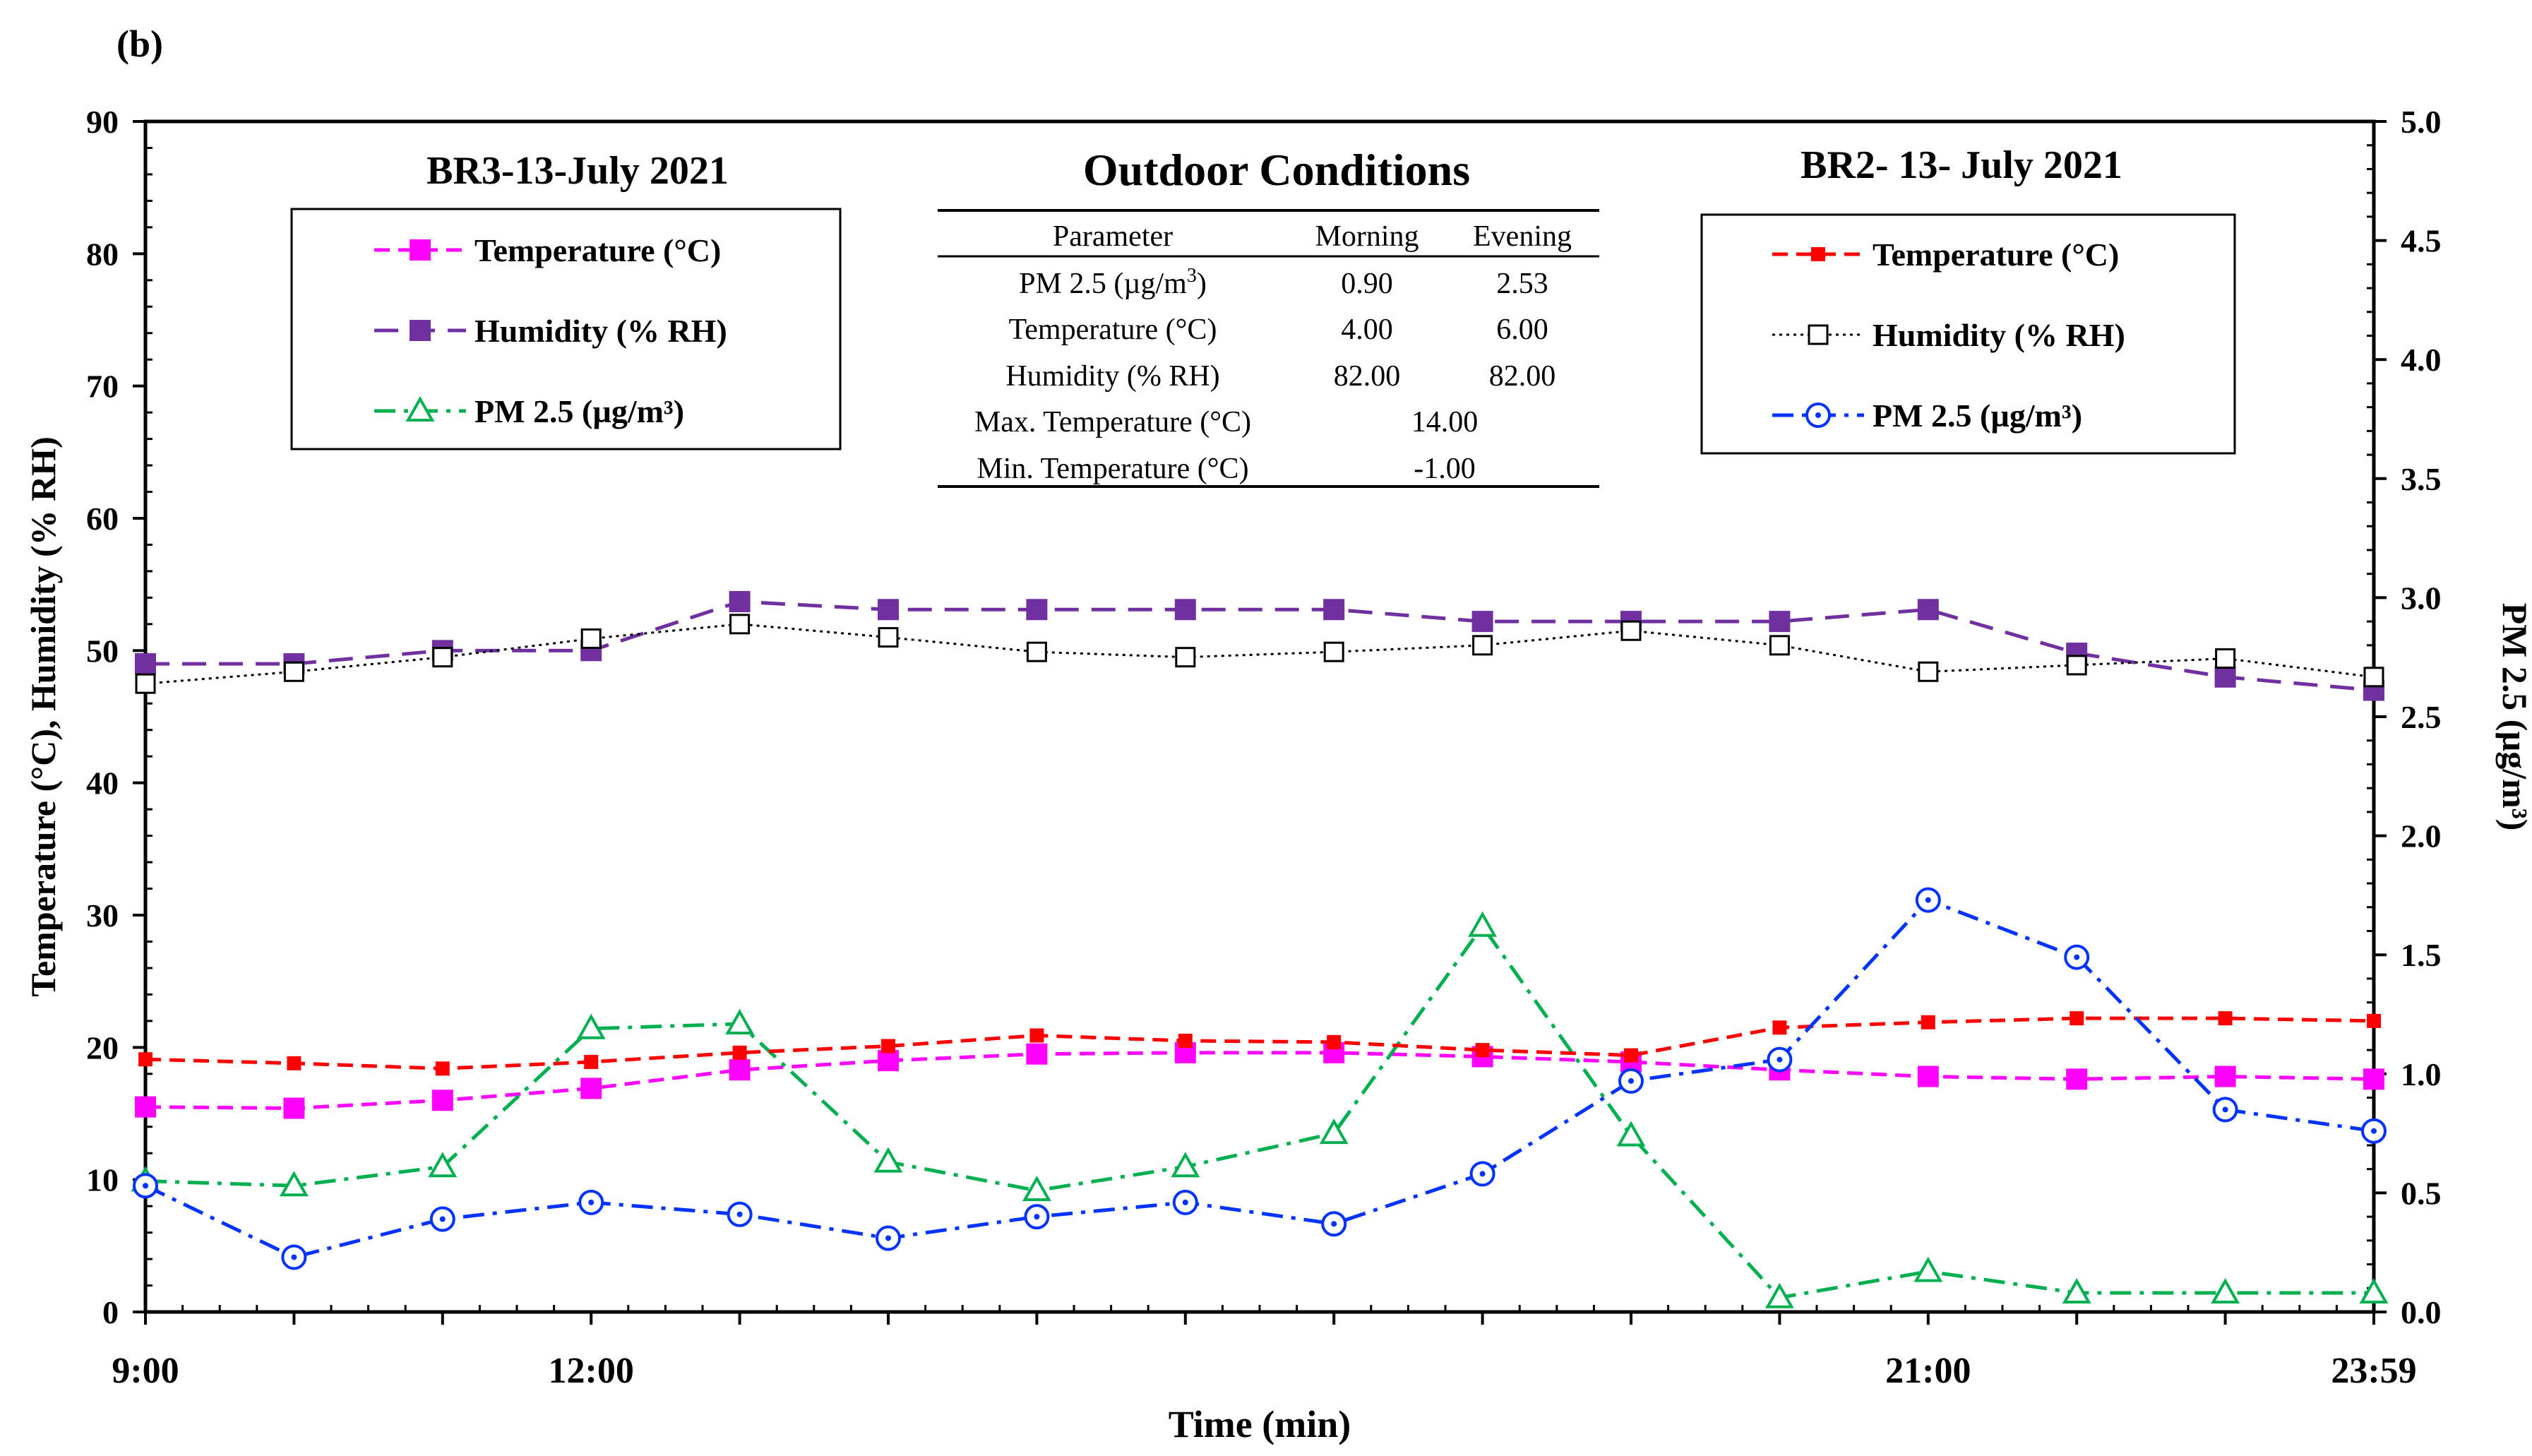 The image size is (2532, 1456). Describe the element at coordinates (578, 171) in the screenshot. I see `legend-left-title: BR3-13-July 2021` at that location.